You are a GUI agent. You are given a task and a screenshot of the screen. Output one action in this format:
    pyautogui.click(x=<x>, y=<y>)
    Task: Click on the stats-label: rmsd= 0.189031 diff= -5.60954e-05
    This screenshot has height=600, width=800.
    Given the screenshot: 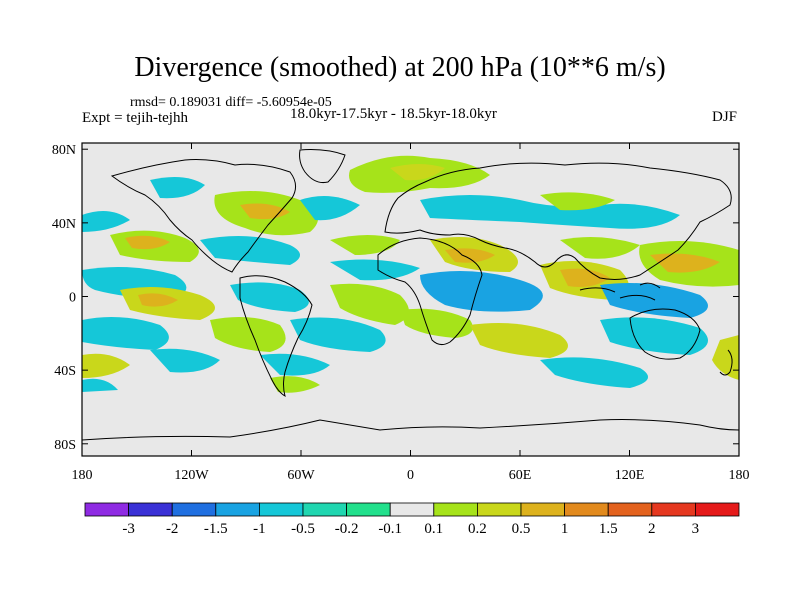 What is the action you would take?
    pyautogui.click(x=231, y=102)
    